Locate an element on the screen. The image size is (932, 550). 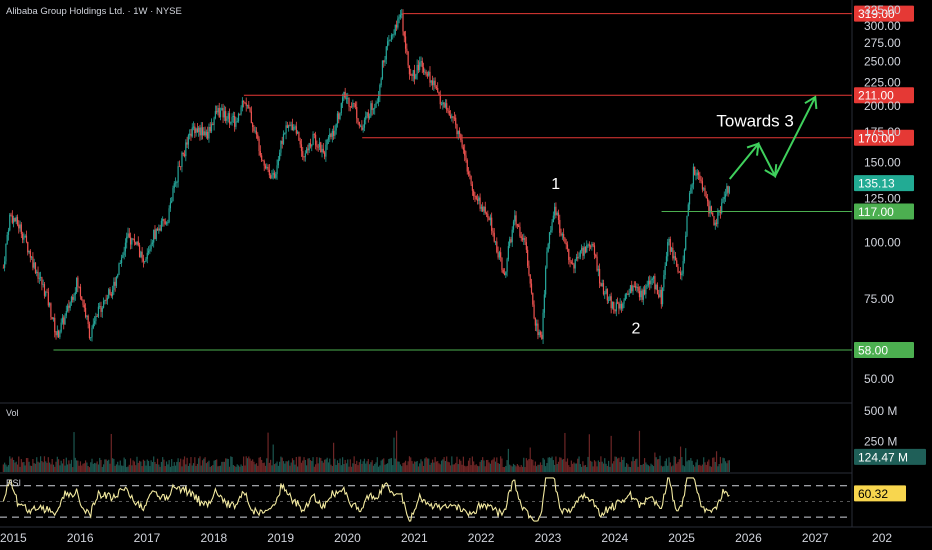
volume-last-badge is located at coordinates (890, 456).